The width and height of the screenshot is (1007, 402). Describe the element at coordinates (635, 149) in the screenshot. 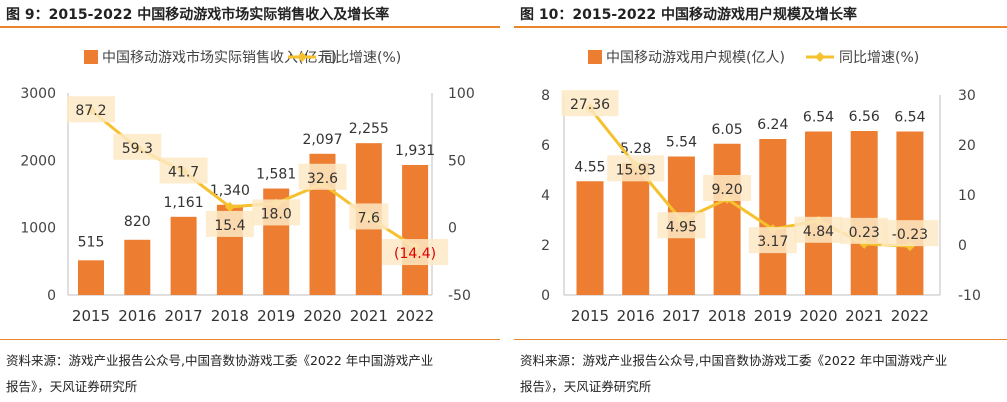

I see `bar-data-label: 5.28` at that location.